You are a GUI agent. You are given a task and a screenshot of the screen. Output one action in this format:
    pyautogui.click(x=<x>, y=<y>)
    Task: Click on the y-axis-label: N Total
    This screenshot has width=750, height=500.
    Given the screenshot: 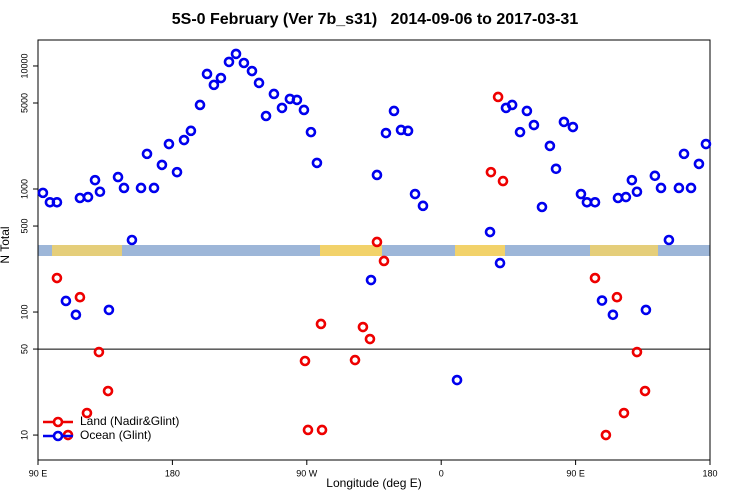 What is the action you would take?
    pyautogui.click(x=6, y=244)
    